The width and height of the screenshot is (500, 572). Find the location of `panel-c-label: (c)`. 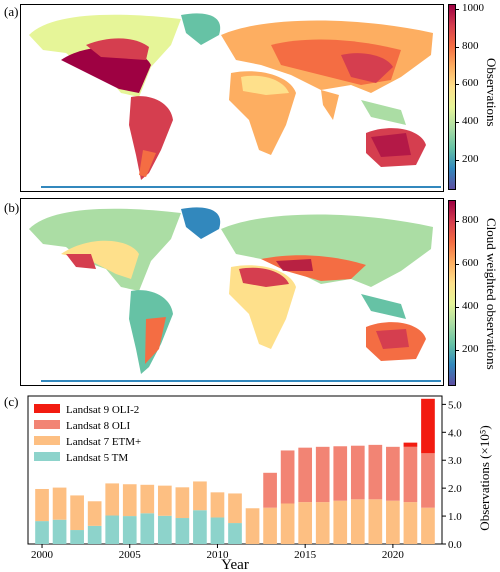

panel-c-label: (c) is located at coordinates (11, 401).